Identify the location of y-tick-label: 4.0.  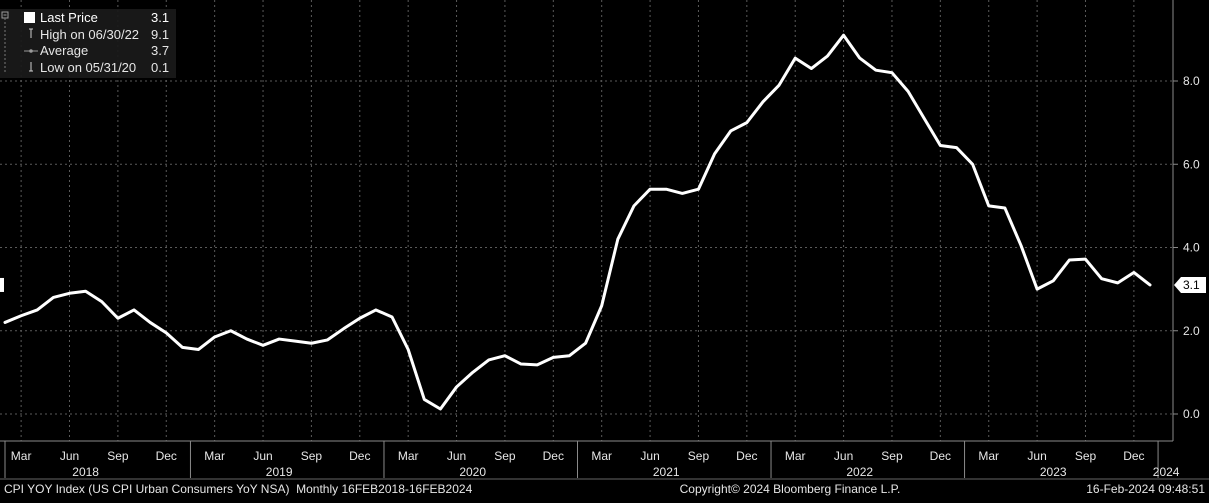
(1191, 248).